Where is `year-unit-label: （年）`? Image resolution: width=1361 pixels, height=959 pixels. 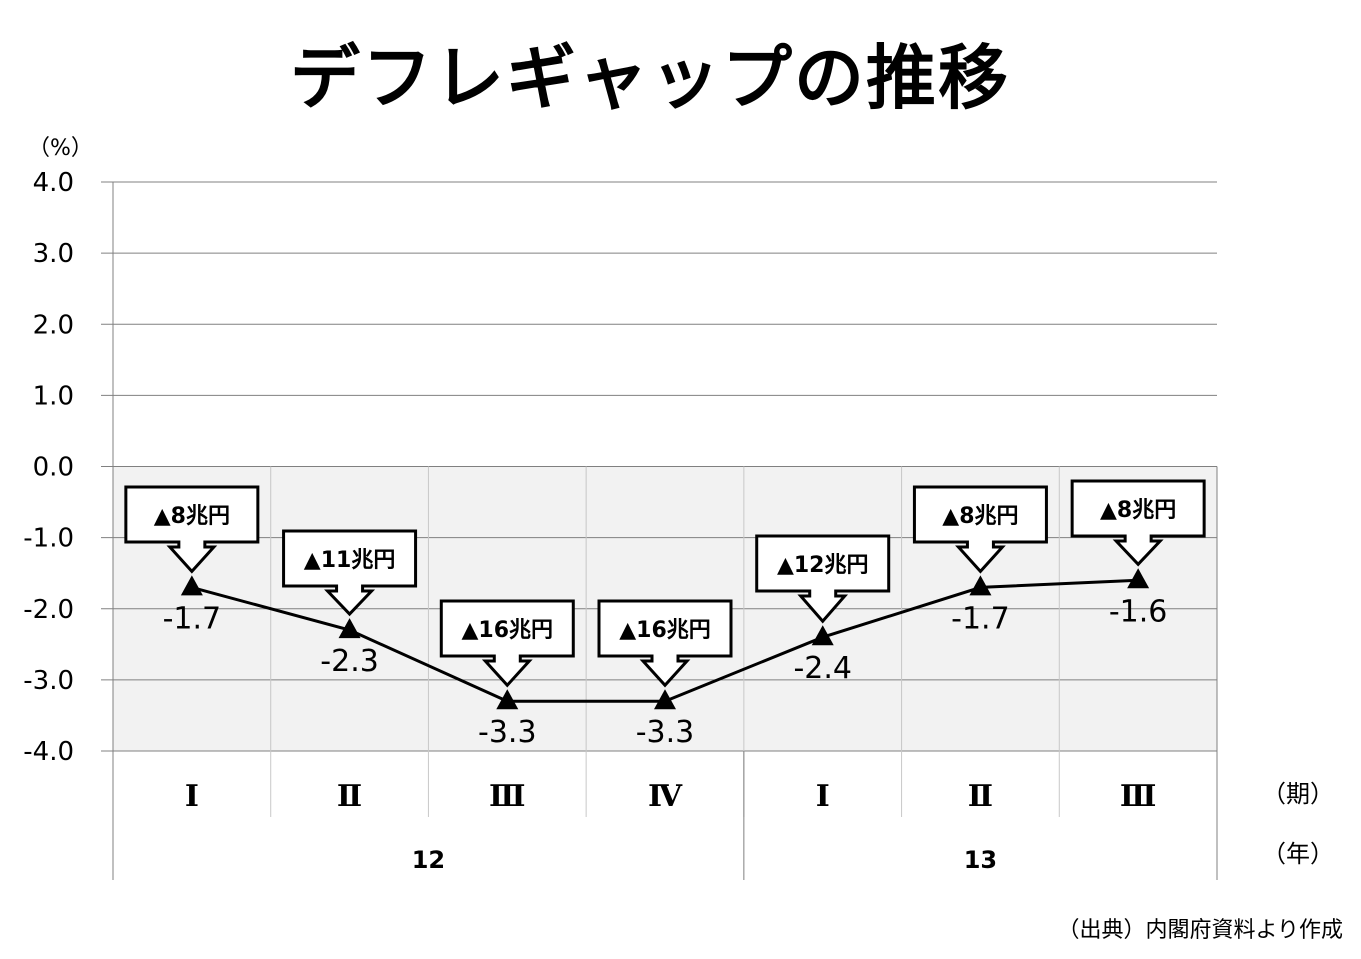
year-unit-label: （年） is located at coordinates (1298, 854).